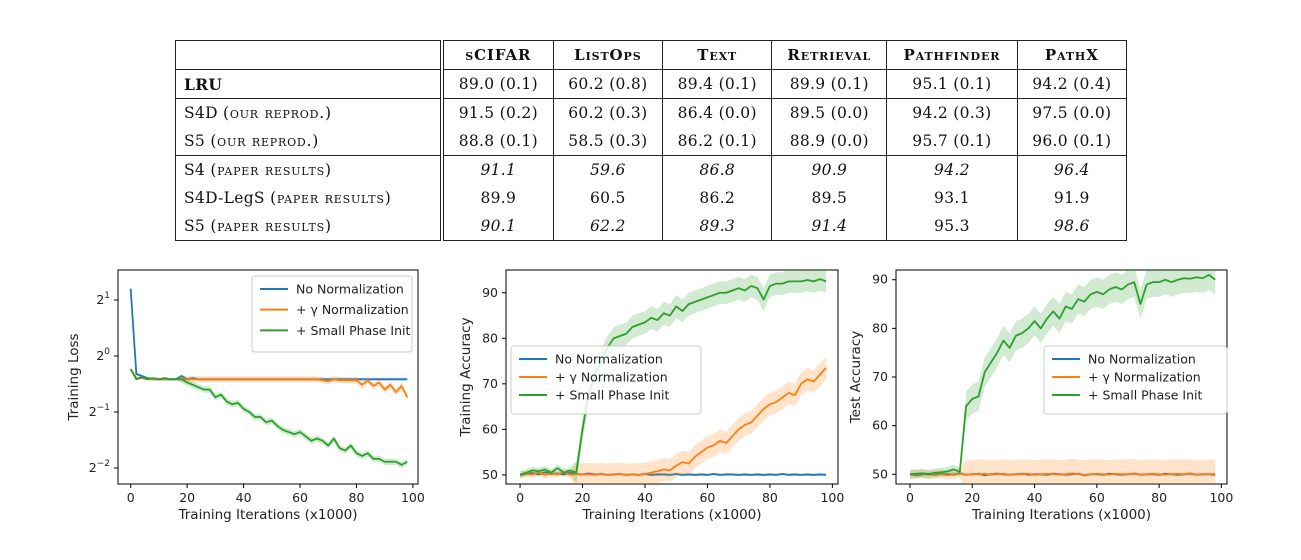 This screenshot has height=560, width=1301. What do you see at coordinates (1072, 112) in the screenshot?
I see `table-cell: 97.5 (0.0)` at bounding box center [1072, 112].